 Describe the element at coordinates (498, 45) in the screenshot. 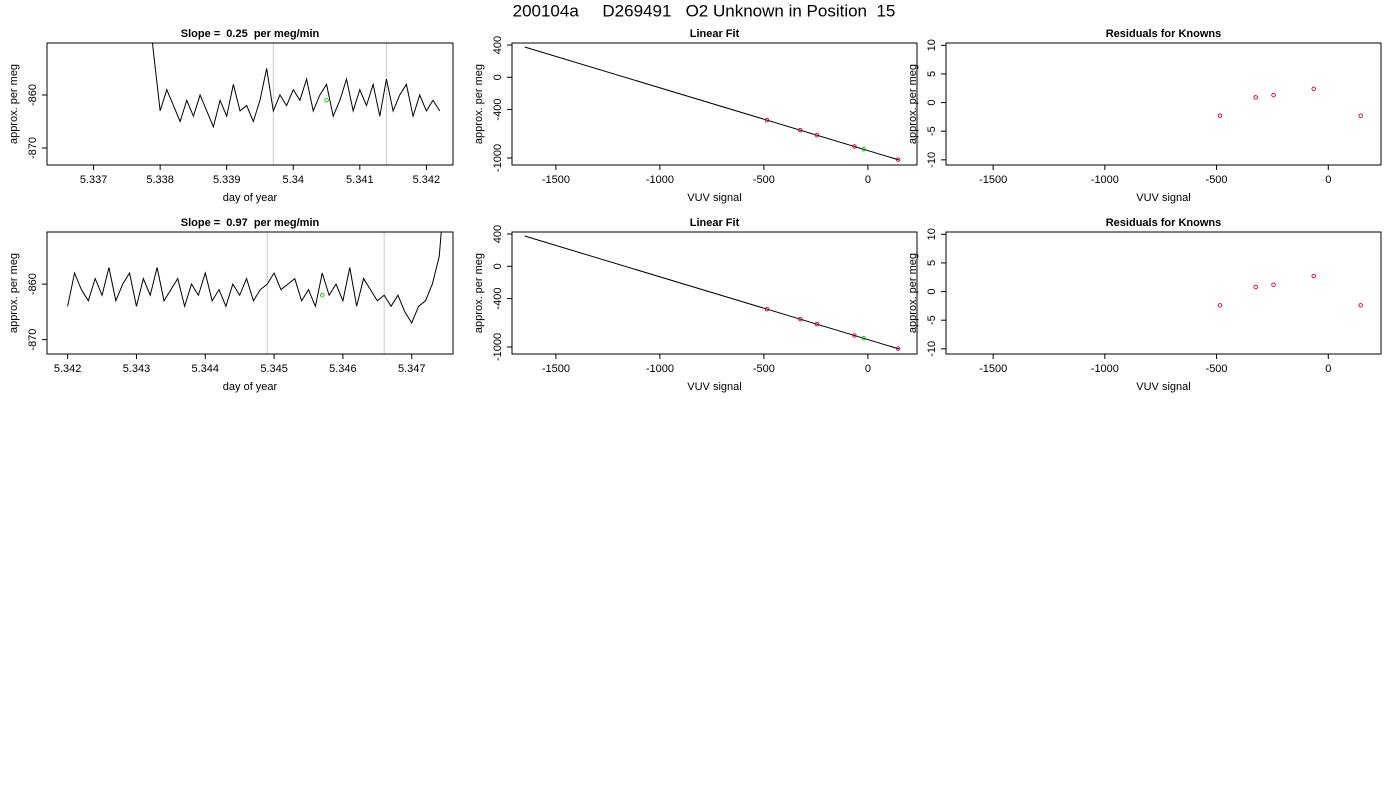

I see `y-tick-label: 400` at that location.